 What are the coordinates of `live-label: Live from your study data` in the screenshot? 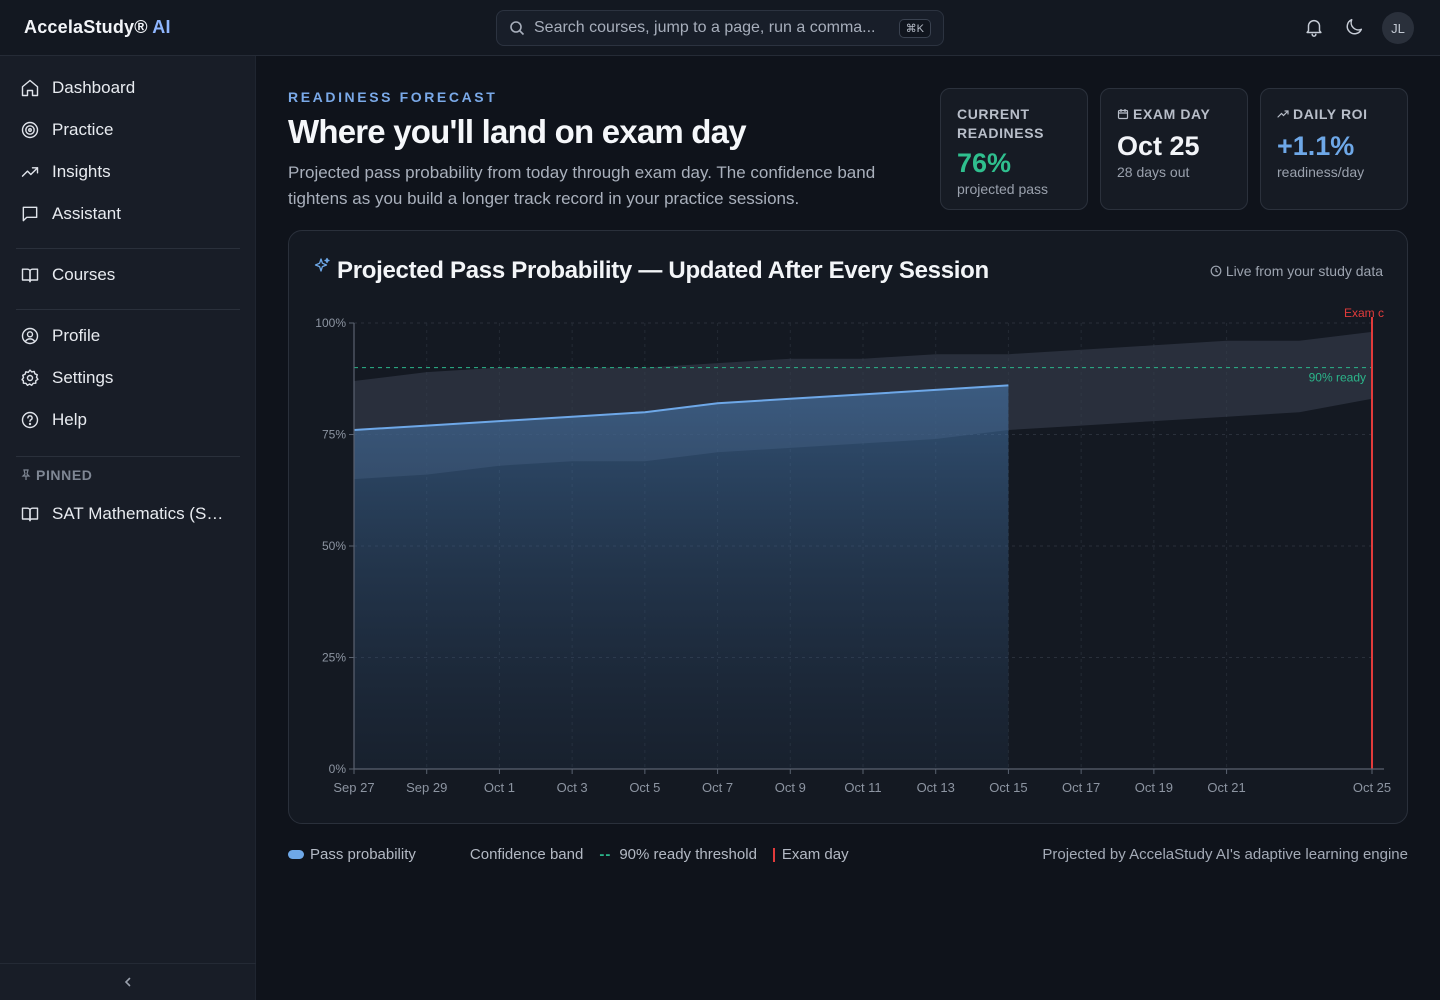 It's located at (1304, 271).